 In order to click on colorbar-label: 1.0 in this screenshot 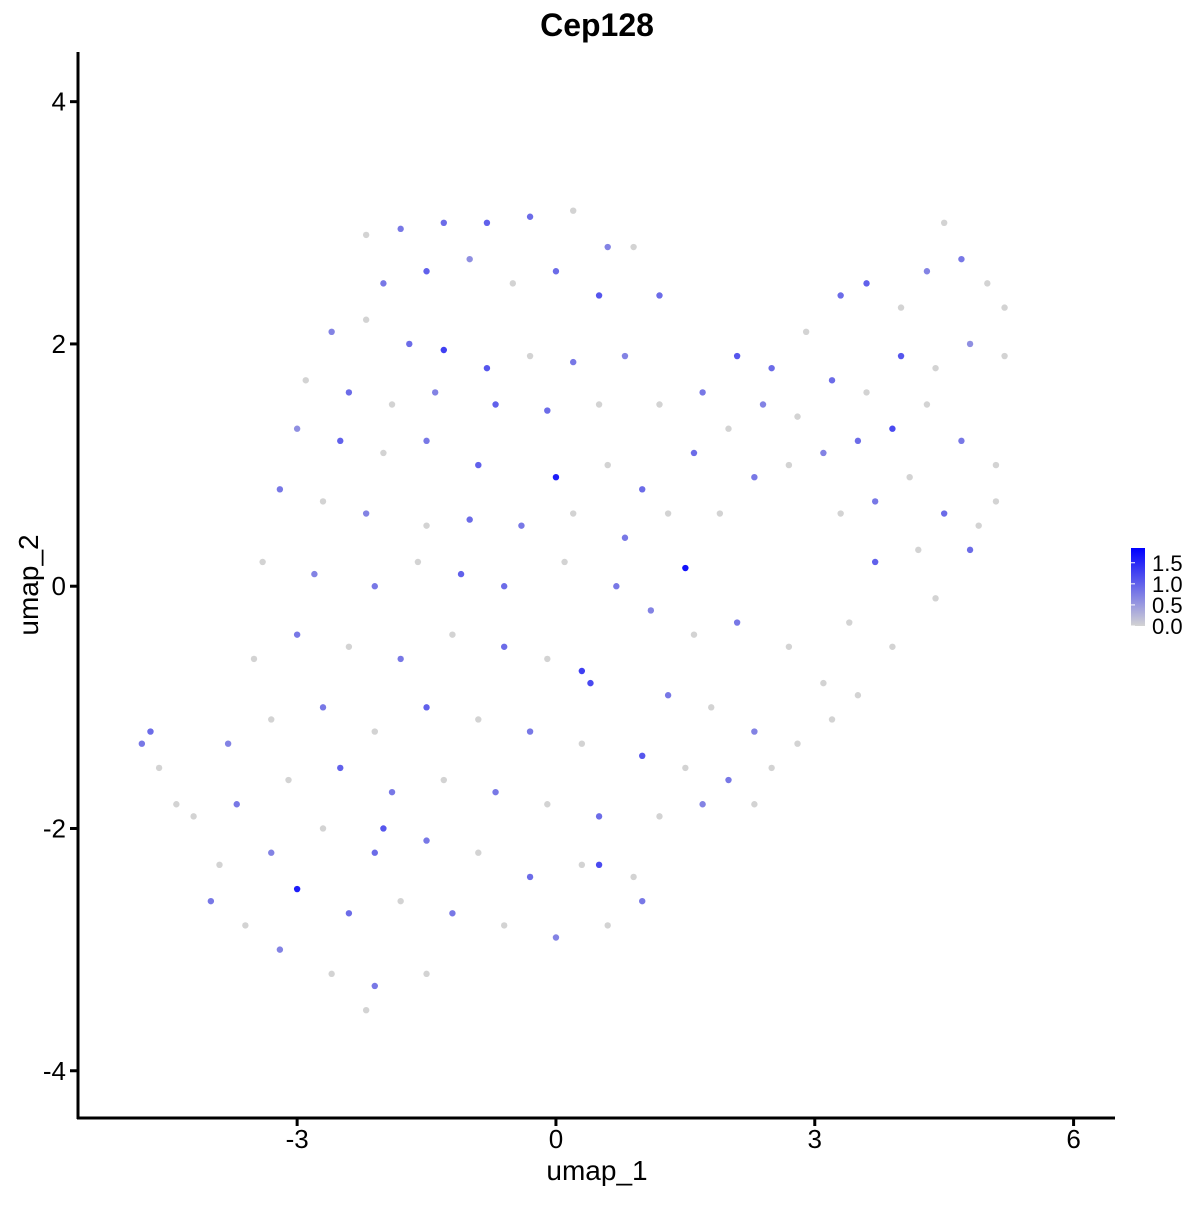, I will do `click(1167, 584)`.